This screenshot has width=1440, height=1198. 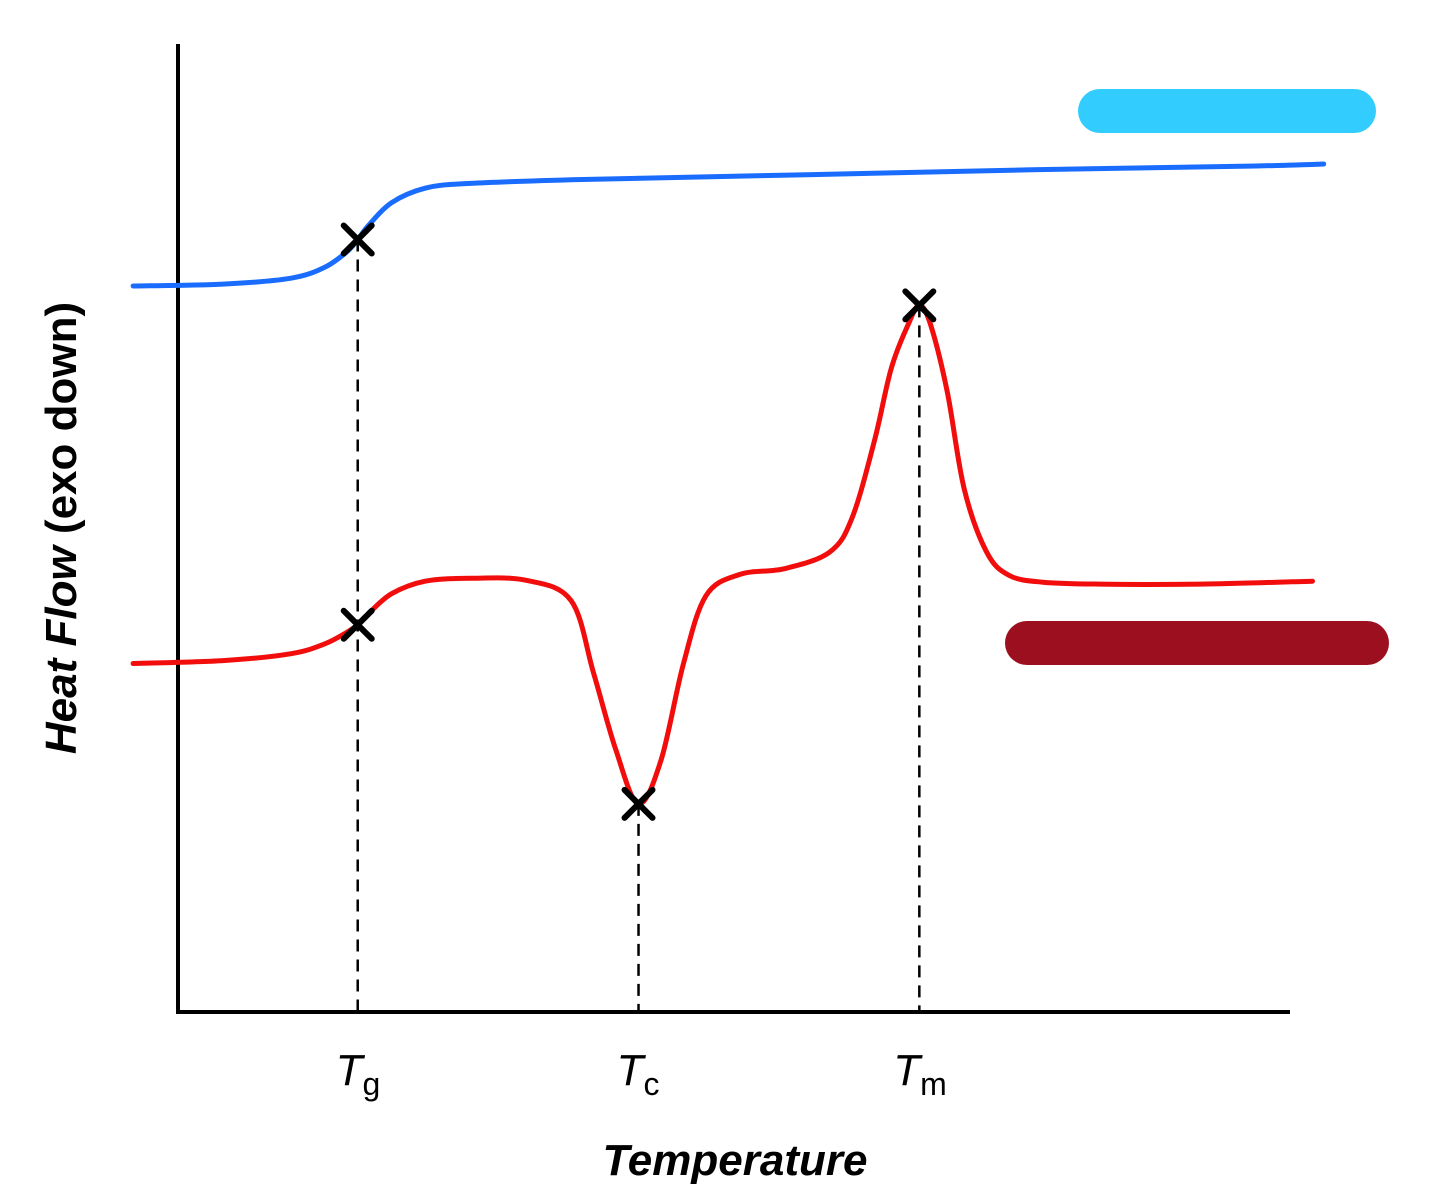 What do you see at coordinates (728, 225) in the screenshot?
I see `upper-trace-line` at bounding box center [728, 225].